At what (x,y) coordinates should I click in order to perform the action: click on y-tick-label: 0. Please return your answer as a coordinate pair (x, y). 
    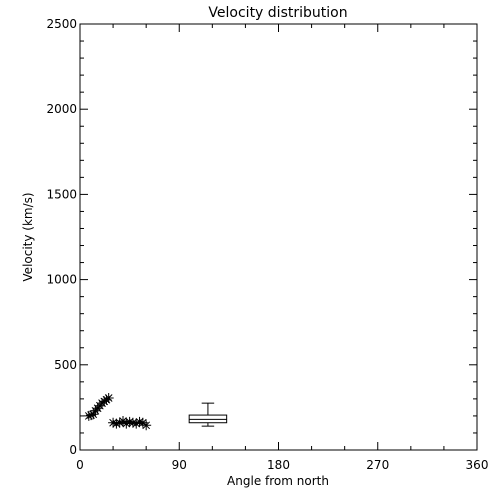
    Looking at the image, I should click on (73, 450).